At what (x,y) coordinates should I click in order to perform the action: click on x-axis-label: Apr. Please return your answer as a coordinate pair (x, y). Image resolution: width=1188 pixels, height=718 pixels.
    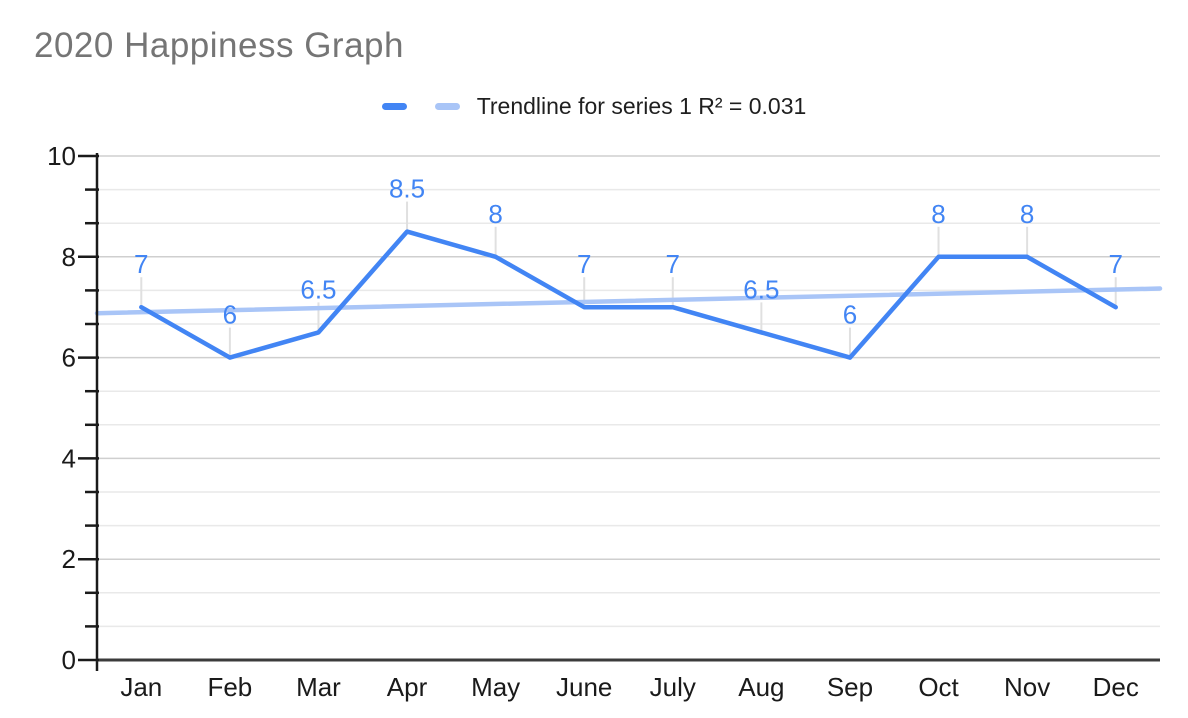
    Looking at the image, I should click on (407, 687).